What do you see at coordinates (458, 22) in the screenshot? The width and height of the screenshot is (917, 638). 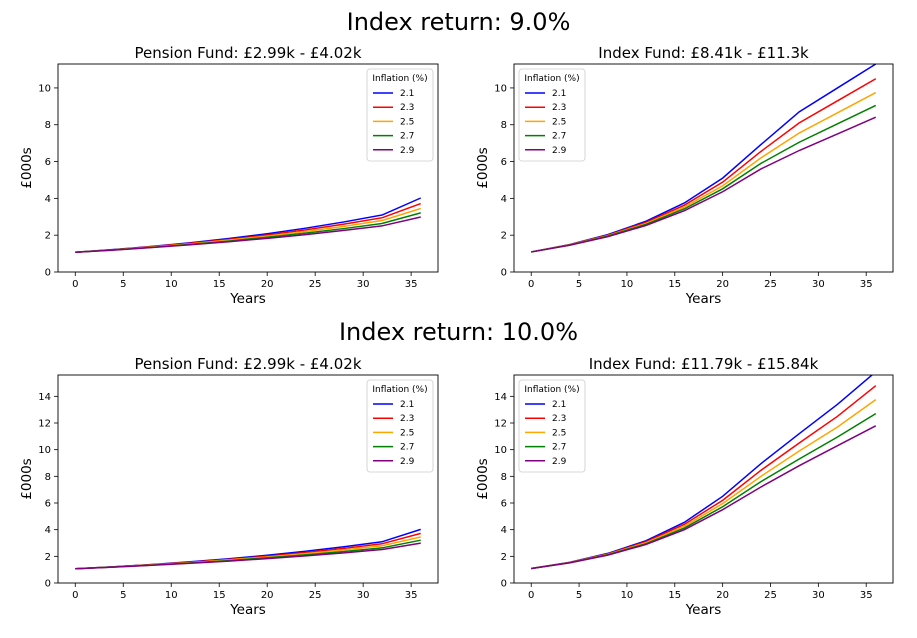 I see `suptitle-index-return-9: Index return: 9.0%` at bounding box center [458, 22].